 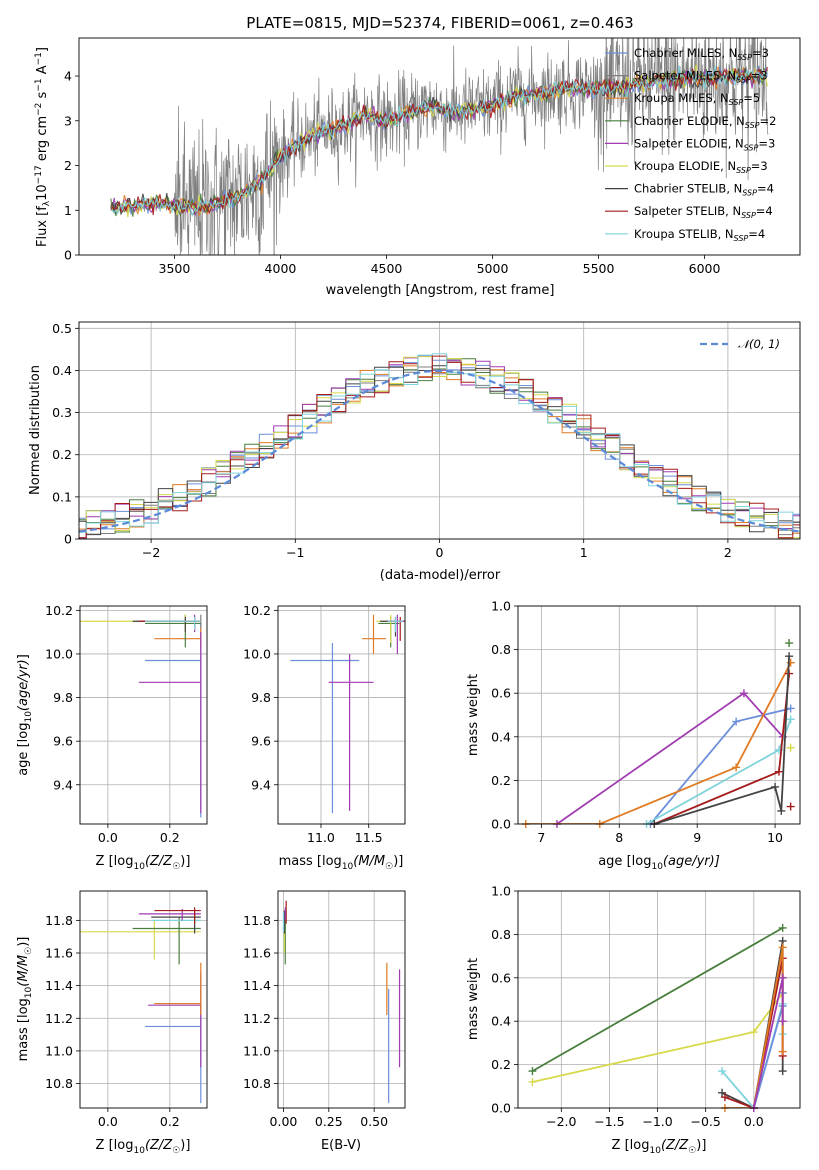 I want to click on y-tick-label: 0.8, so click(x=501, y=934).